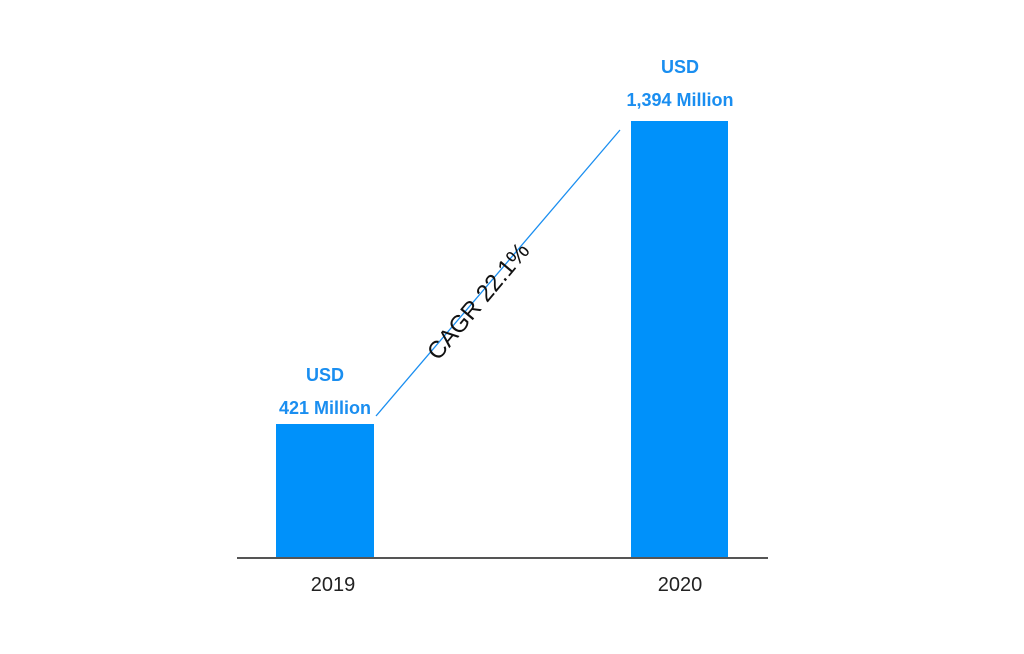  What do you see at coordinates (679, 339) in the screenshot?
I see `bar-2020` at bounding box center [679, 339].